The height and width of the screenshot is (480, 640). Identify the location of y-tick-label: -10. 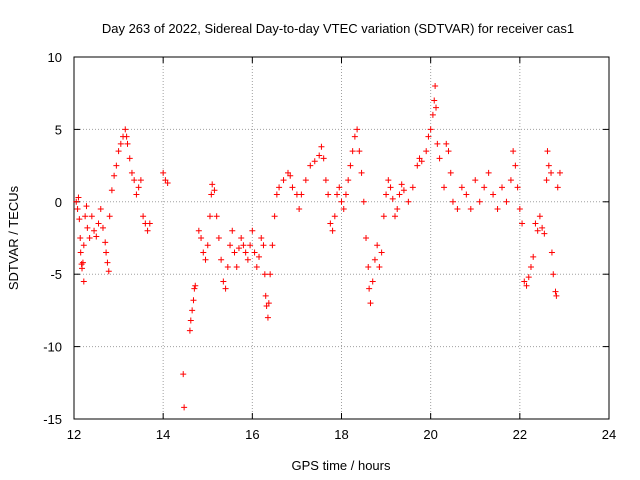
(52, 347).